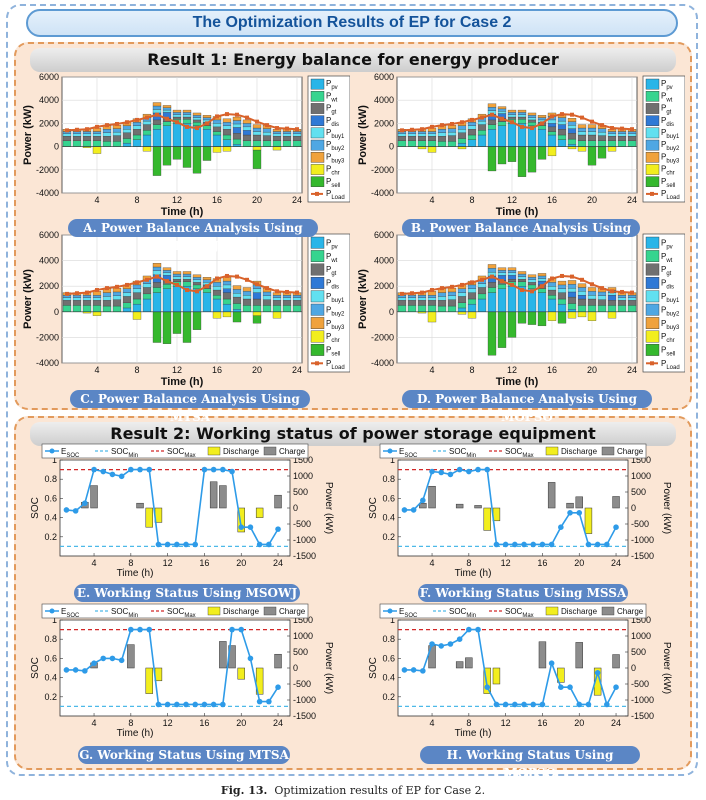  What do you see at coordinates (332, 285) in the screenshot?
I see `legend-label-dis: Pdis` at bounding box center [332, 285].